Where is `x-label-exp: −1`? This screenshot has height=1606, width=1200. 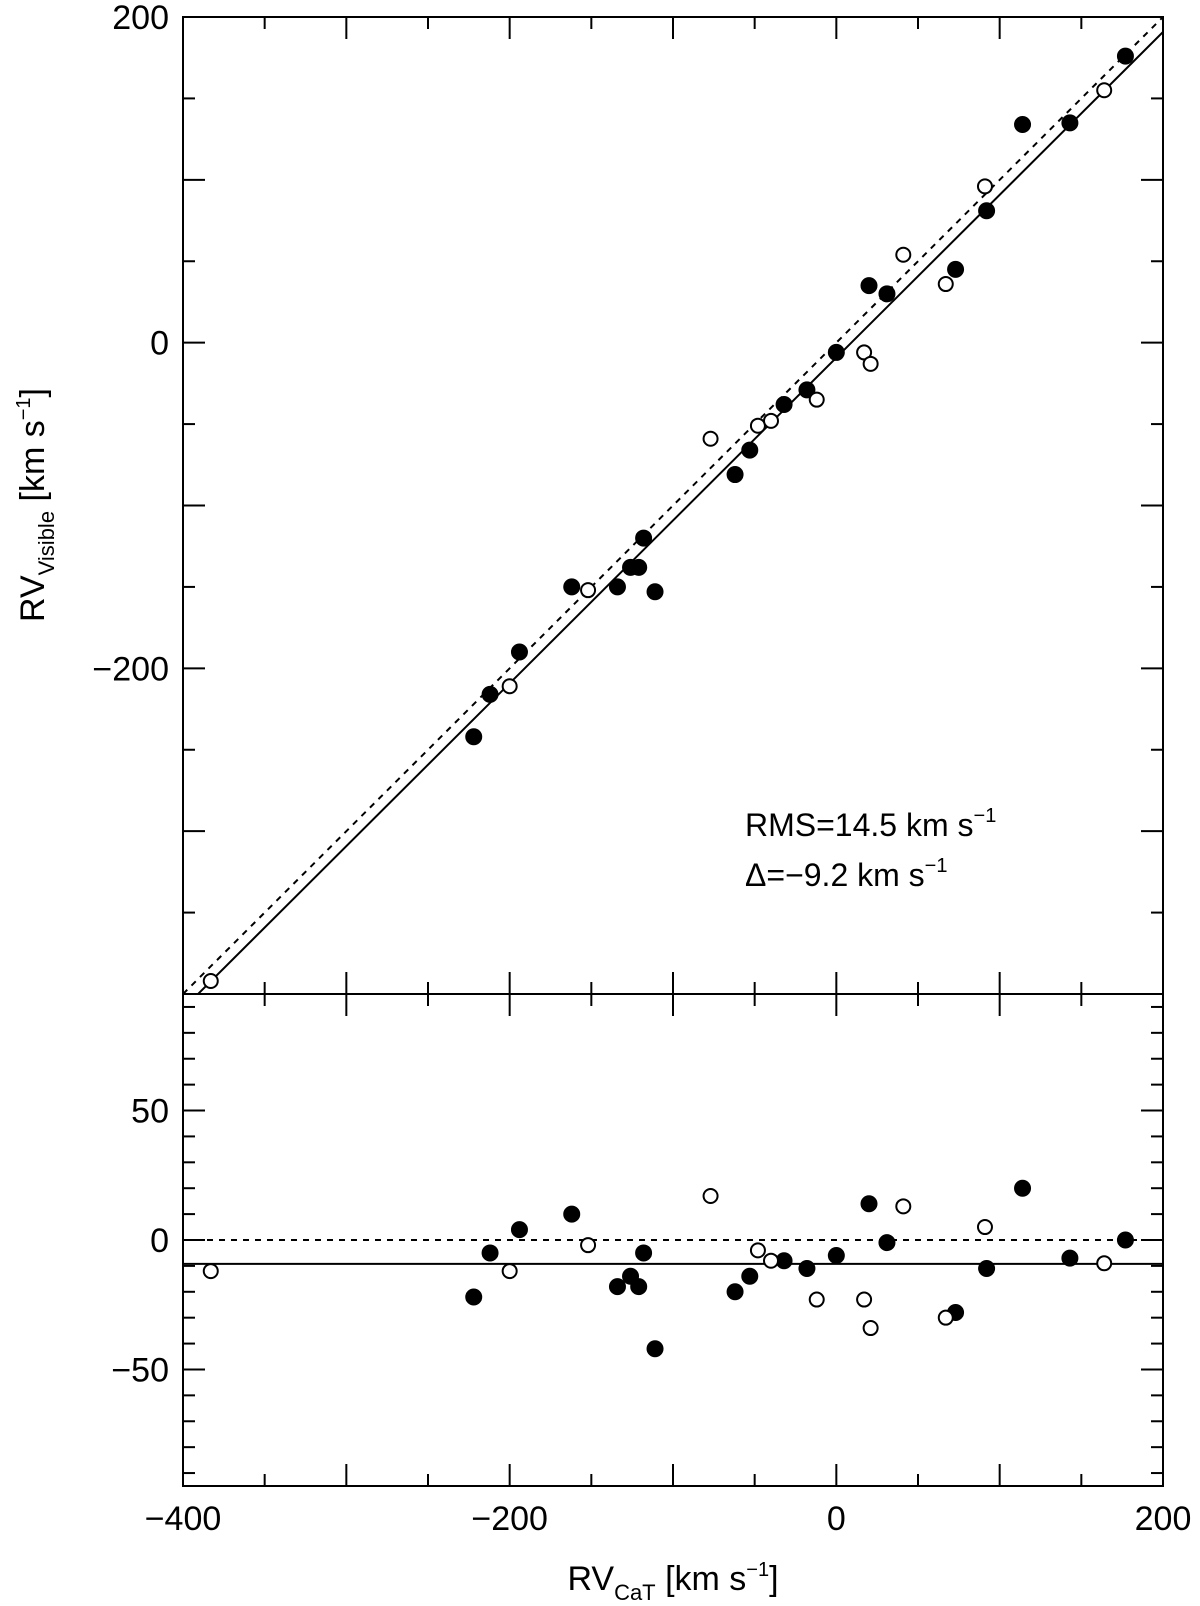 x-label-exp: −1 is located at coordinates (757, 1570).